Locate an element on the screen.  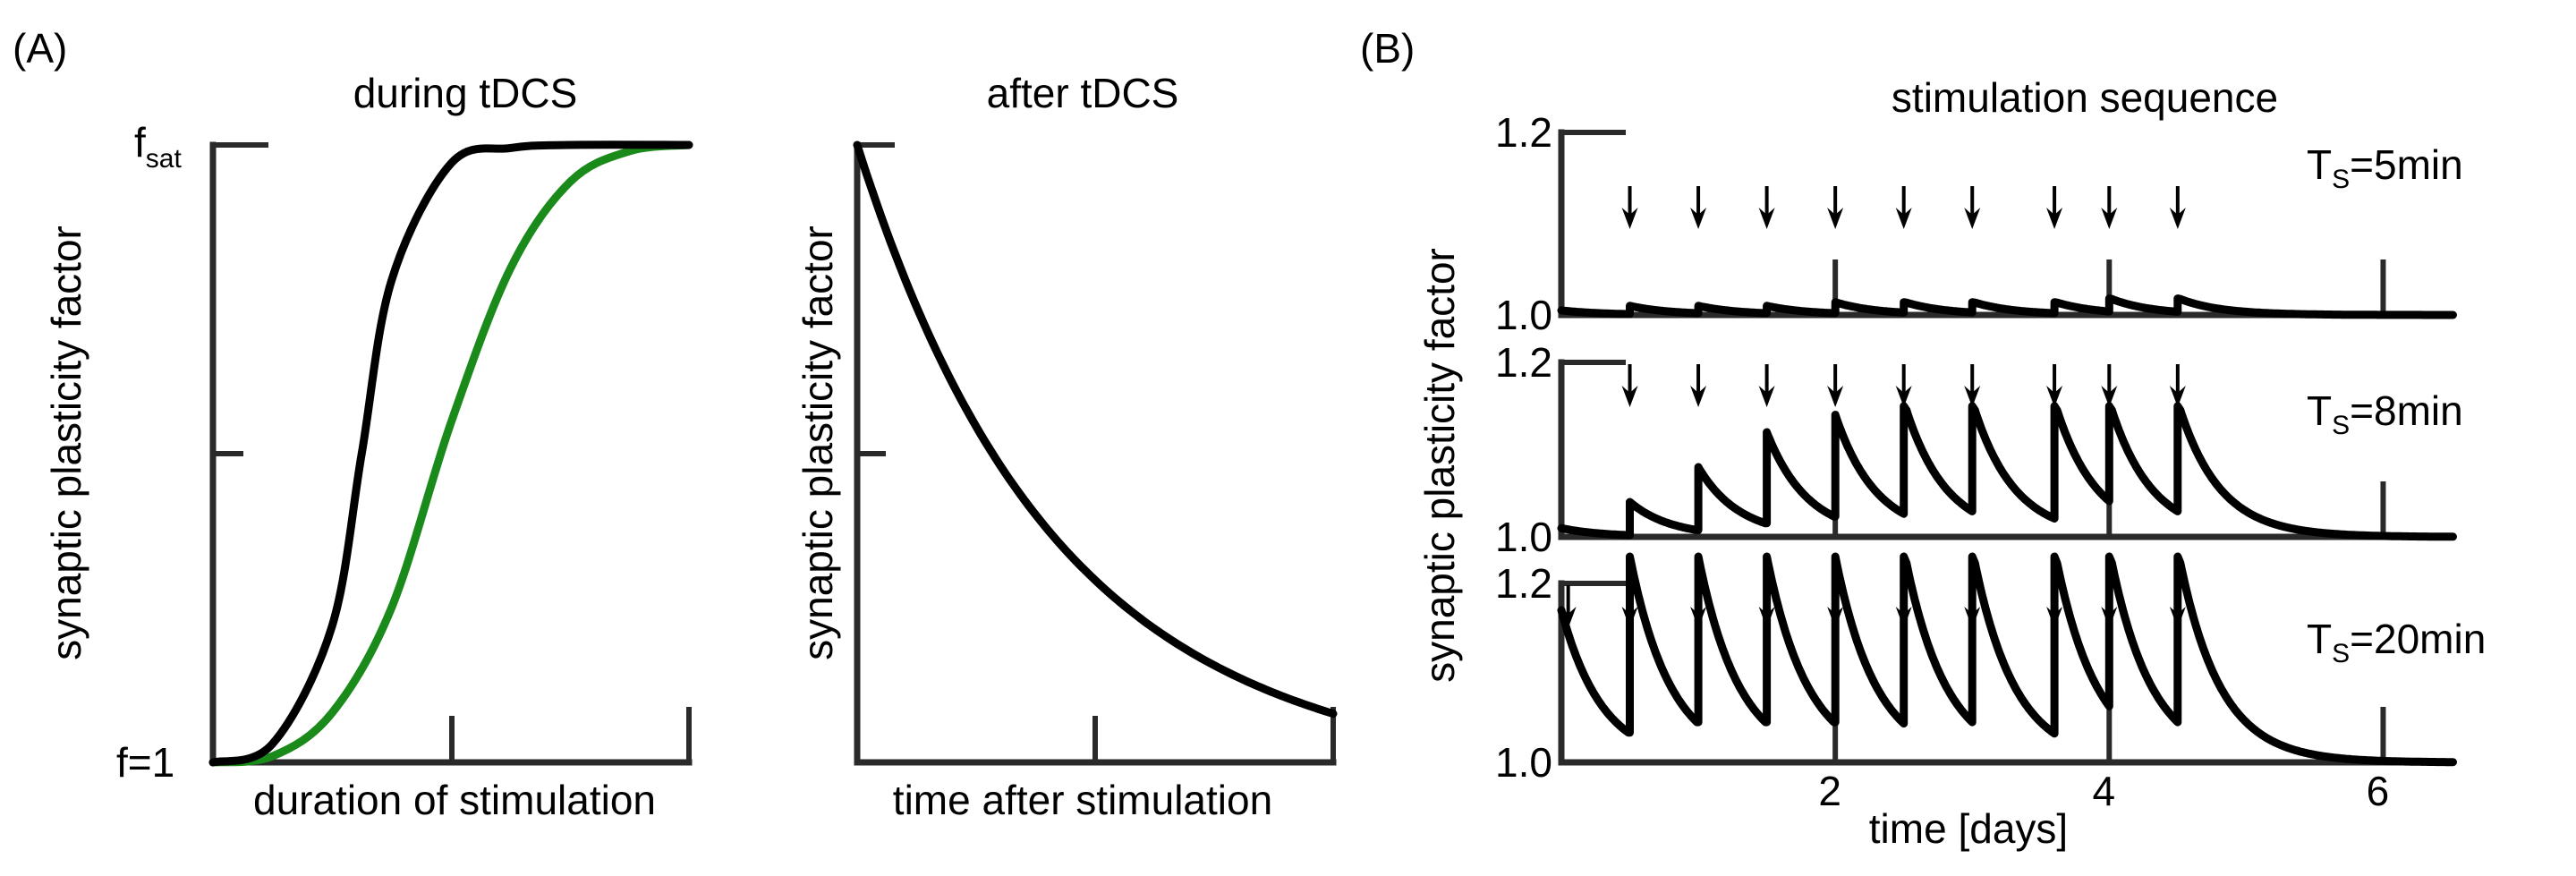
row-2-arrow-0-head is located at coordinates (1568, 617).